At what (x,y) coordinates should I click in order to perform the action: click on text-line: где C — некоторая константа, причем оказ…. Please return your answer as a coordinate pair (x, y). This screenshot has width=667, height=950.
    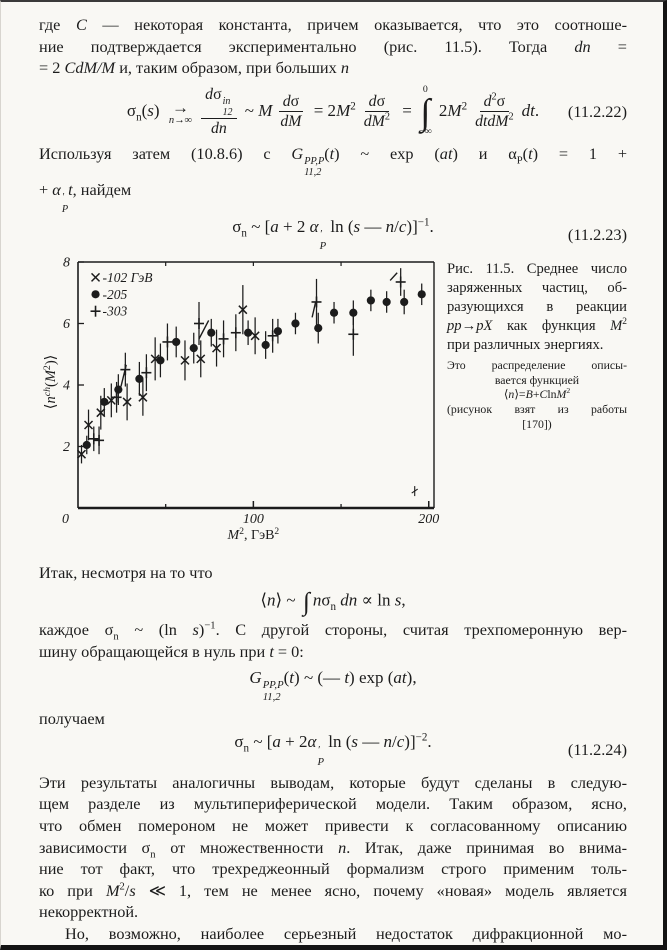
    Looking at the image, I should click on (333, 24).